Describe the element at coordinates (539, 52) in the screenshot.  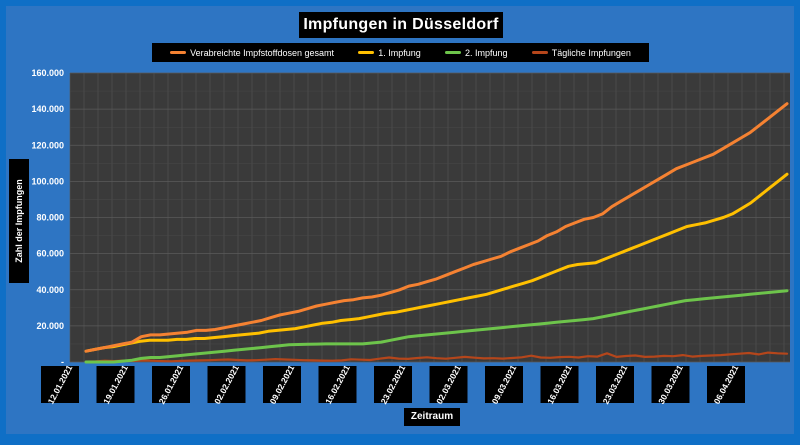
I see `legend-swatch-taegliche` at that location.